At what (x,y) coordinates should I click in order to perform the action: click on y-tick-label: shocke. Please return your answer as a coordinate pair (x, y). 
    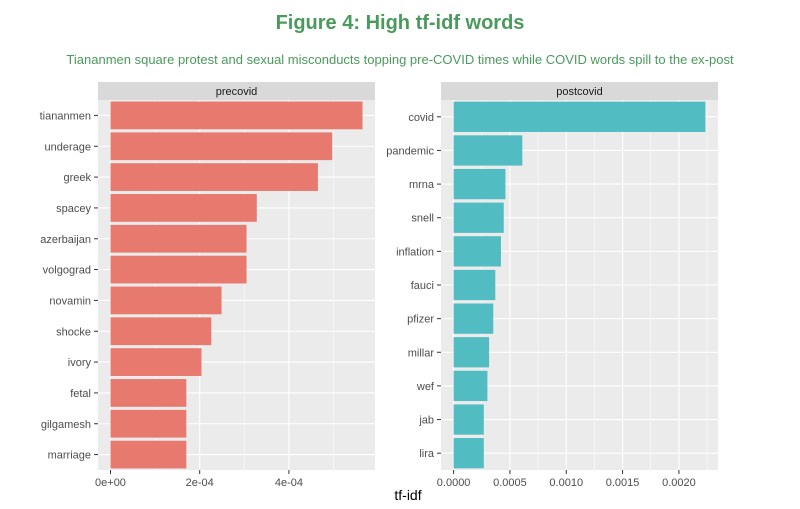
    Looking at the image, I should click on (73, 332).